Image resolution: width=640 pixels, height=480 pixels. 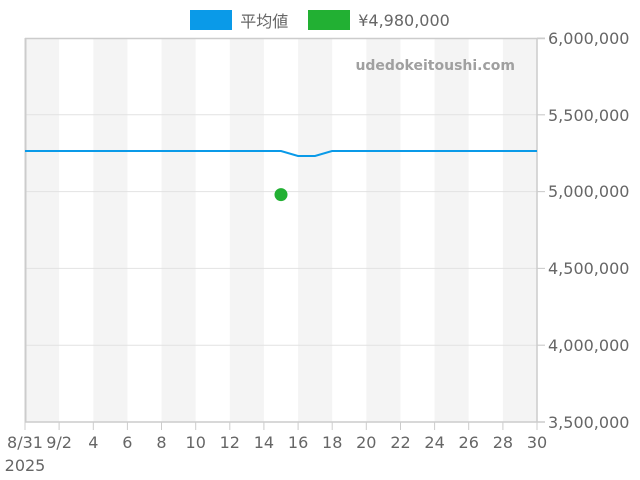 I want to click on x-tick-label: 6, so click(x=127, y=442).